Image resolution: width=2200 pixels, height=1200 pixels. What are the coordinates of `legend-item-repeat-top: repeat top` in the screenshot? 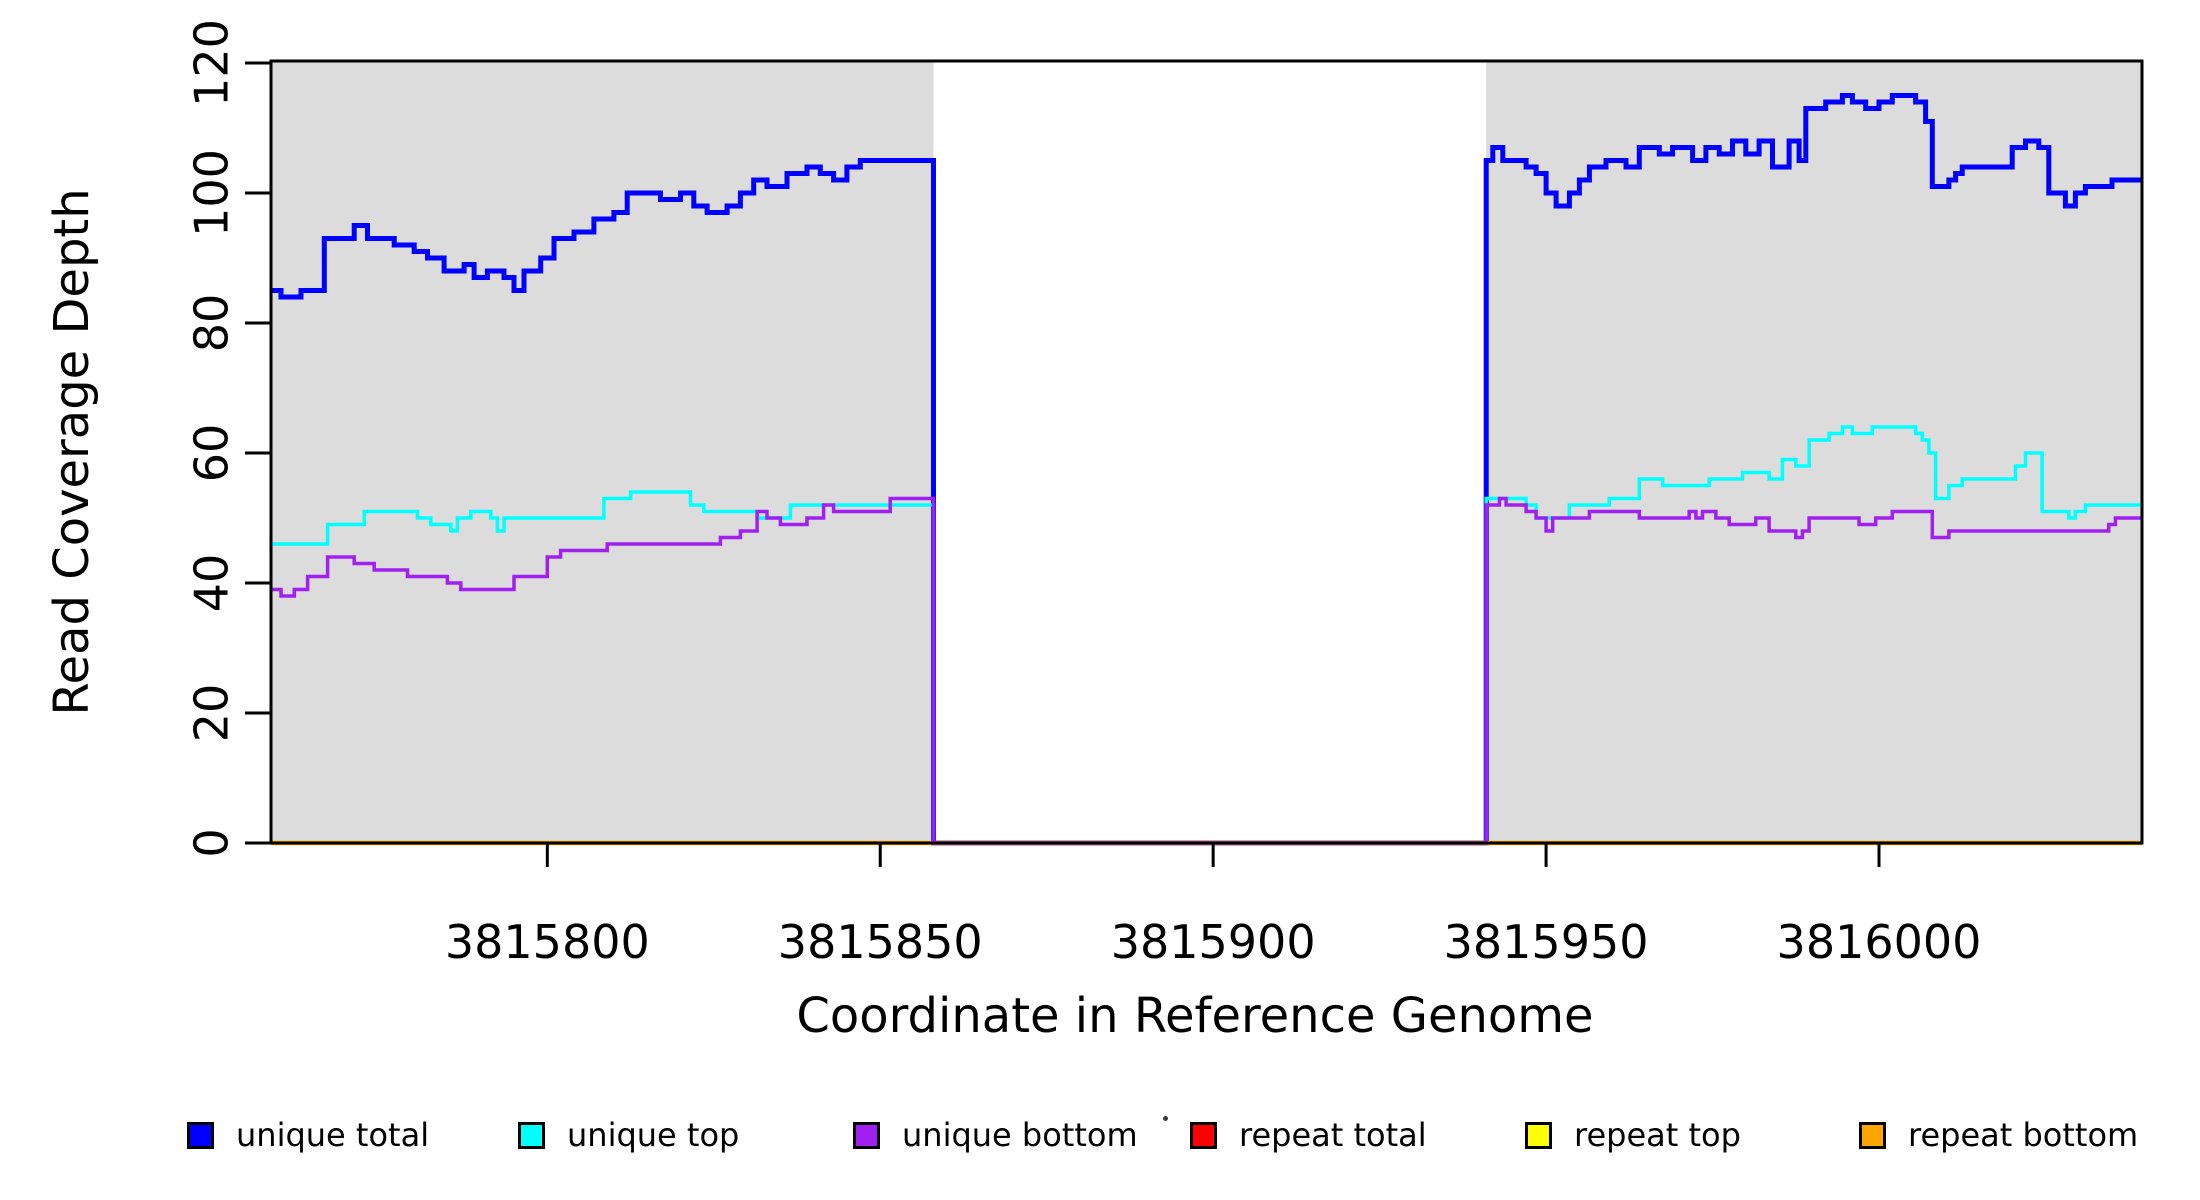 It's located at (1633, 1135).